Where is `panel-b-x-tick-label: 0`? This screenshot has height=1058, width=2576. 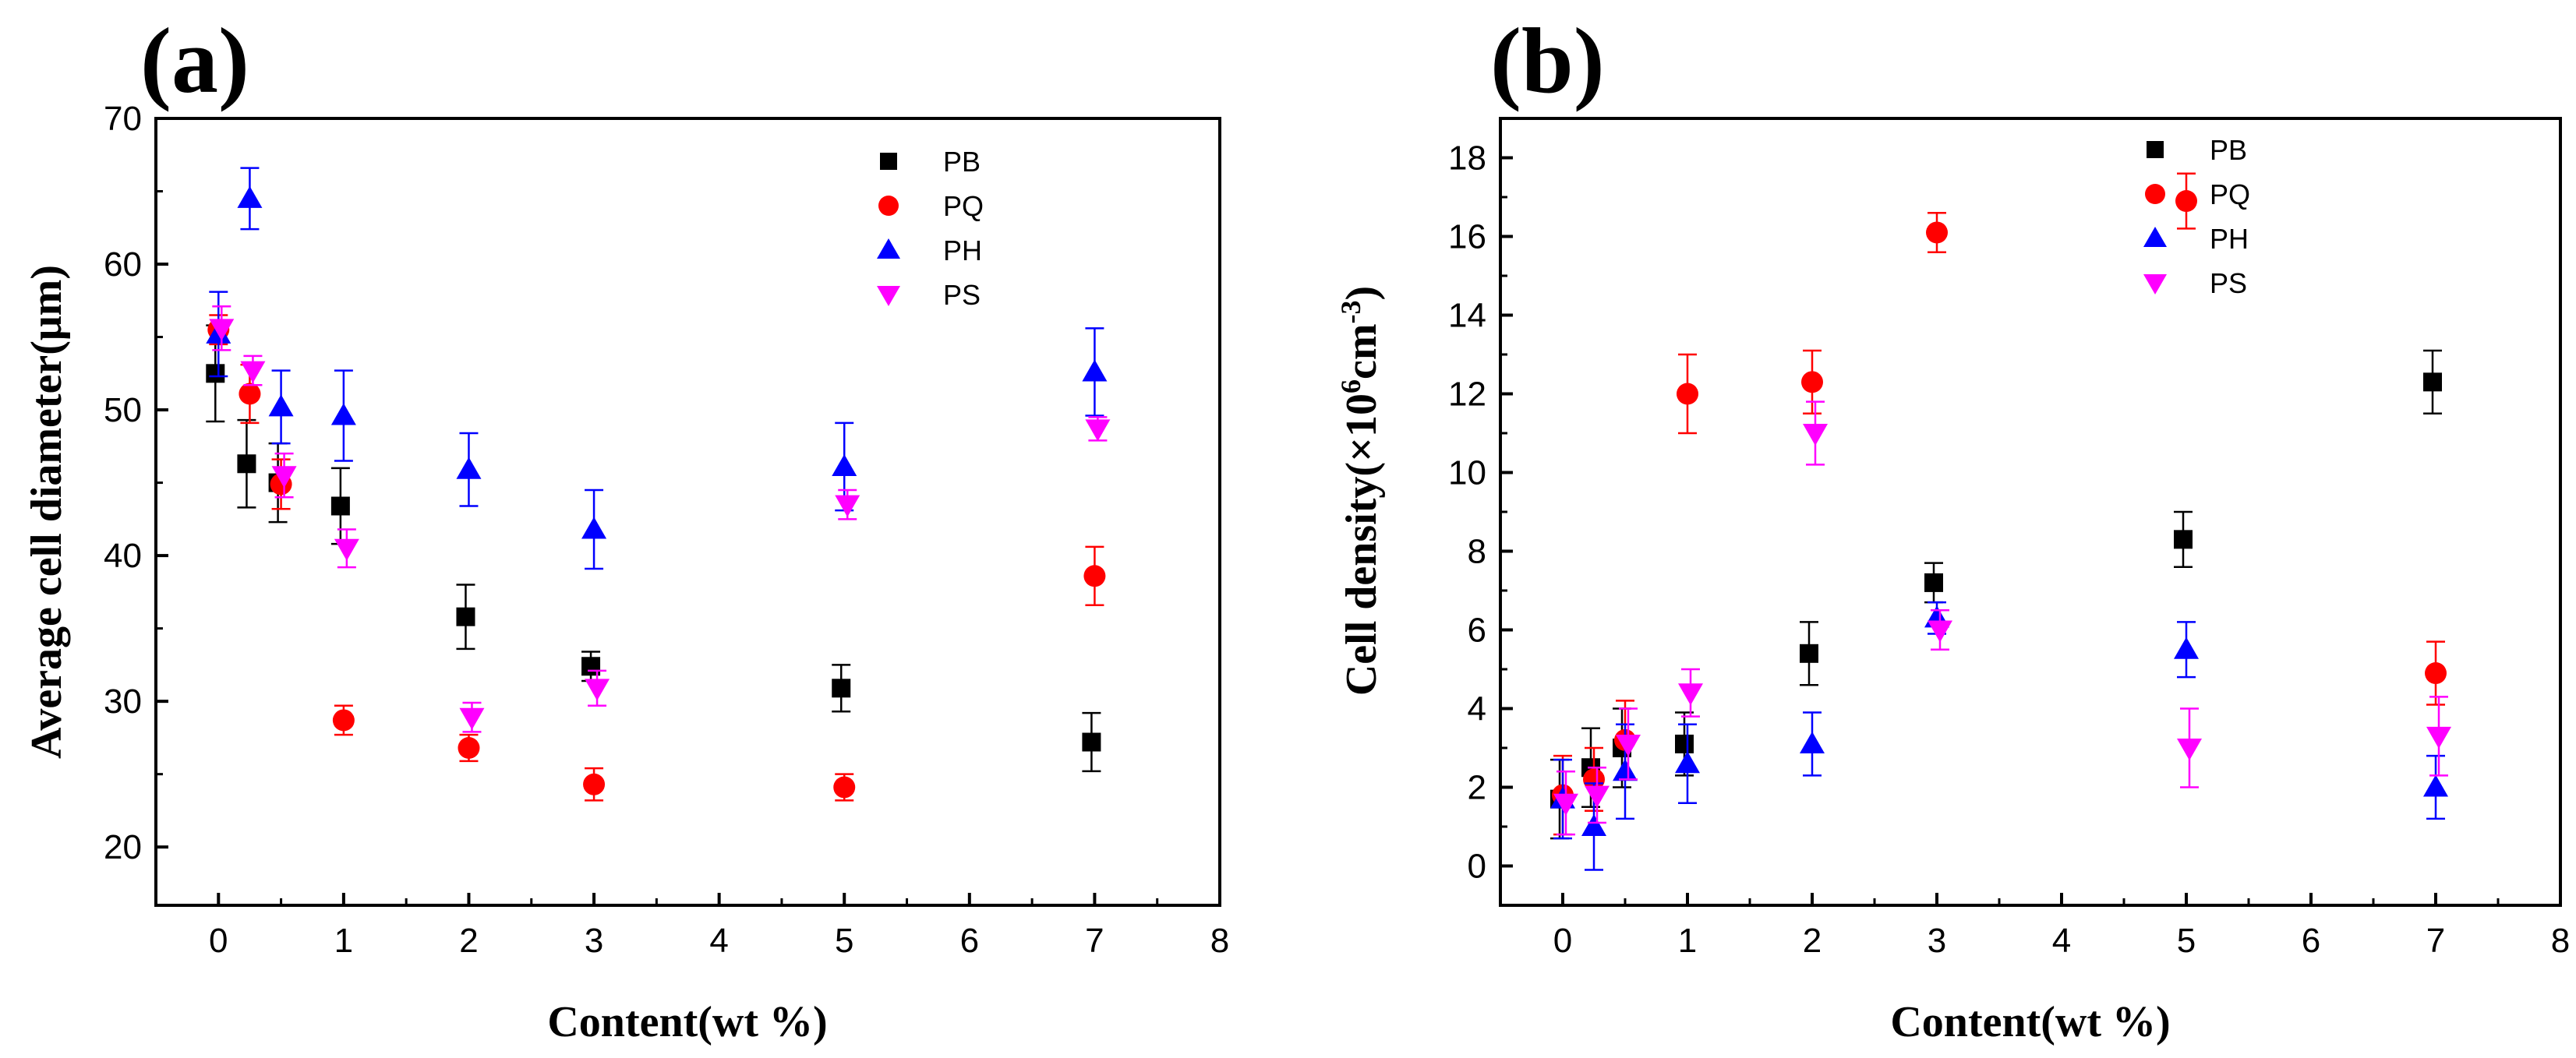
panel-b-x-tick-label: 0 is located at coordinates (1562, 941).